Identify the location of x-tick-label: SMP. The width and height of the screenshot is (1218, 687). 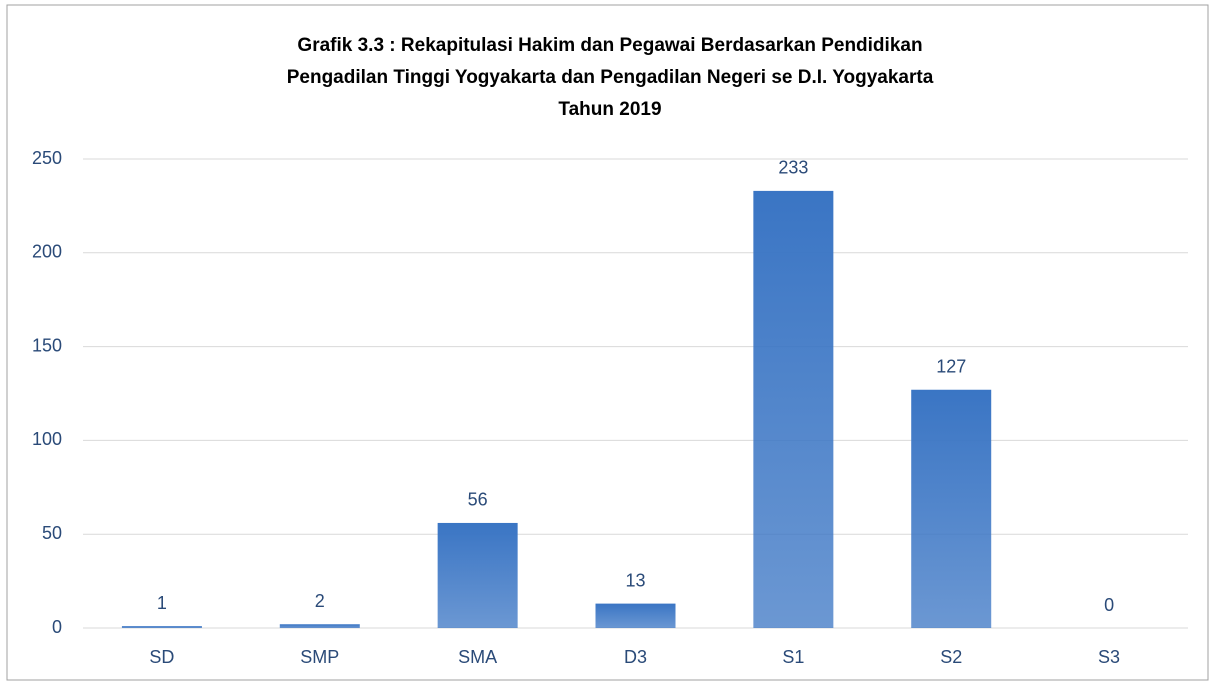
(319, 657).